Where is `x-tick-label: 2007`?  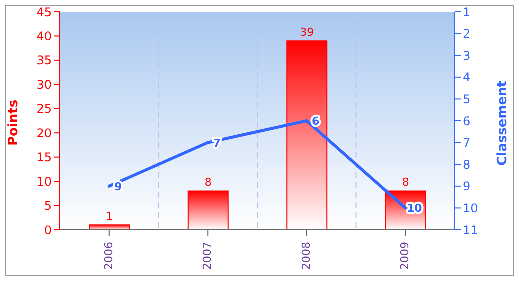
x-tick-label: 2007 is located at coordinates (207, 256).